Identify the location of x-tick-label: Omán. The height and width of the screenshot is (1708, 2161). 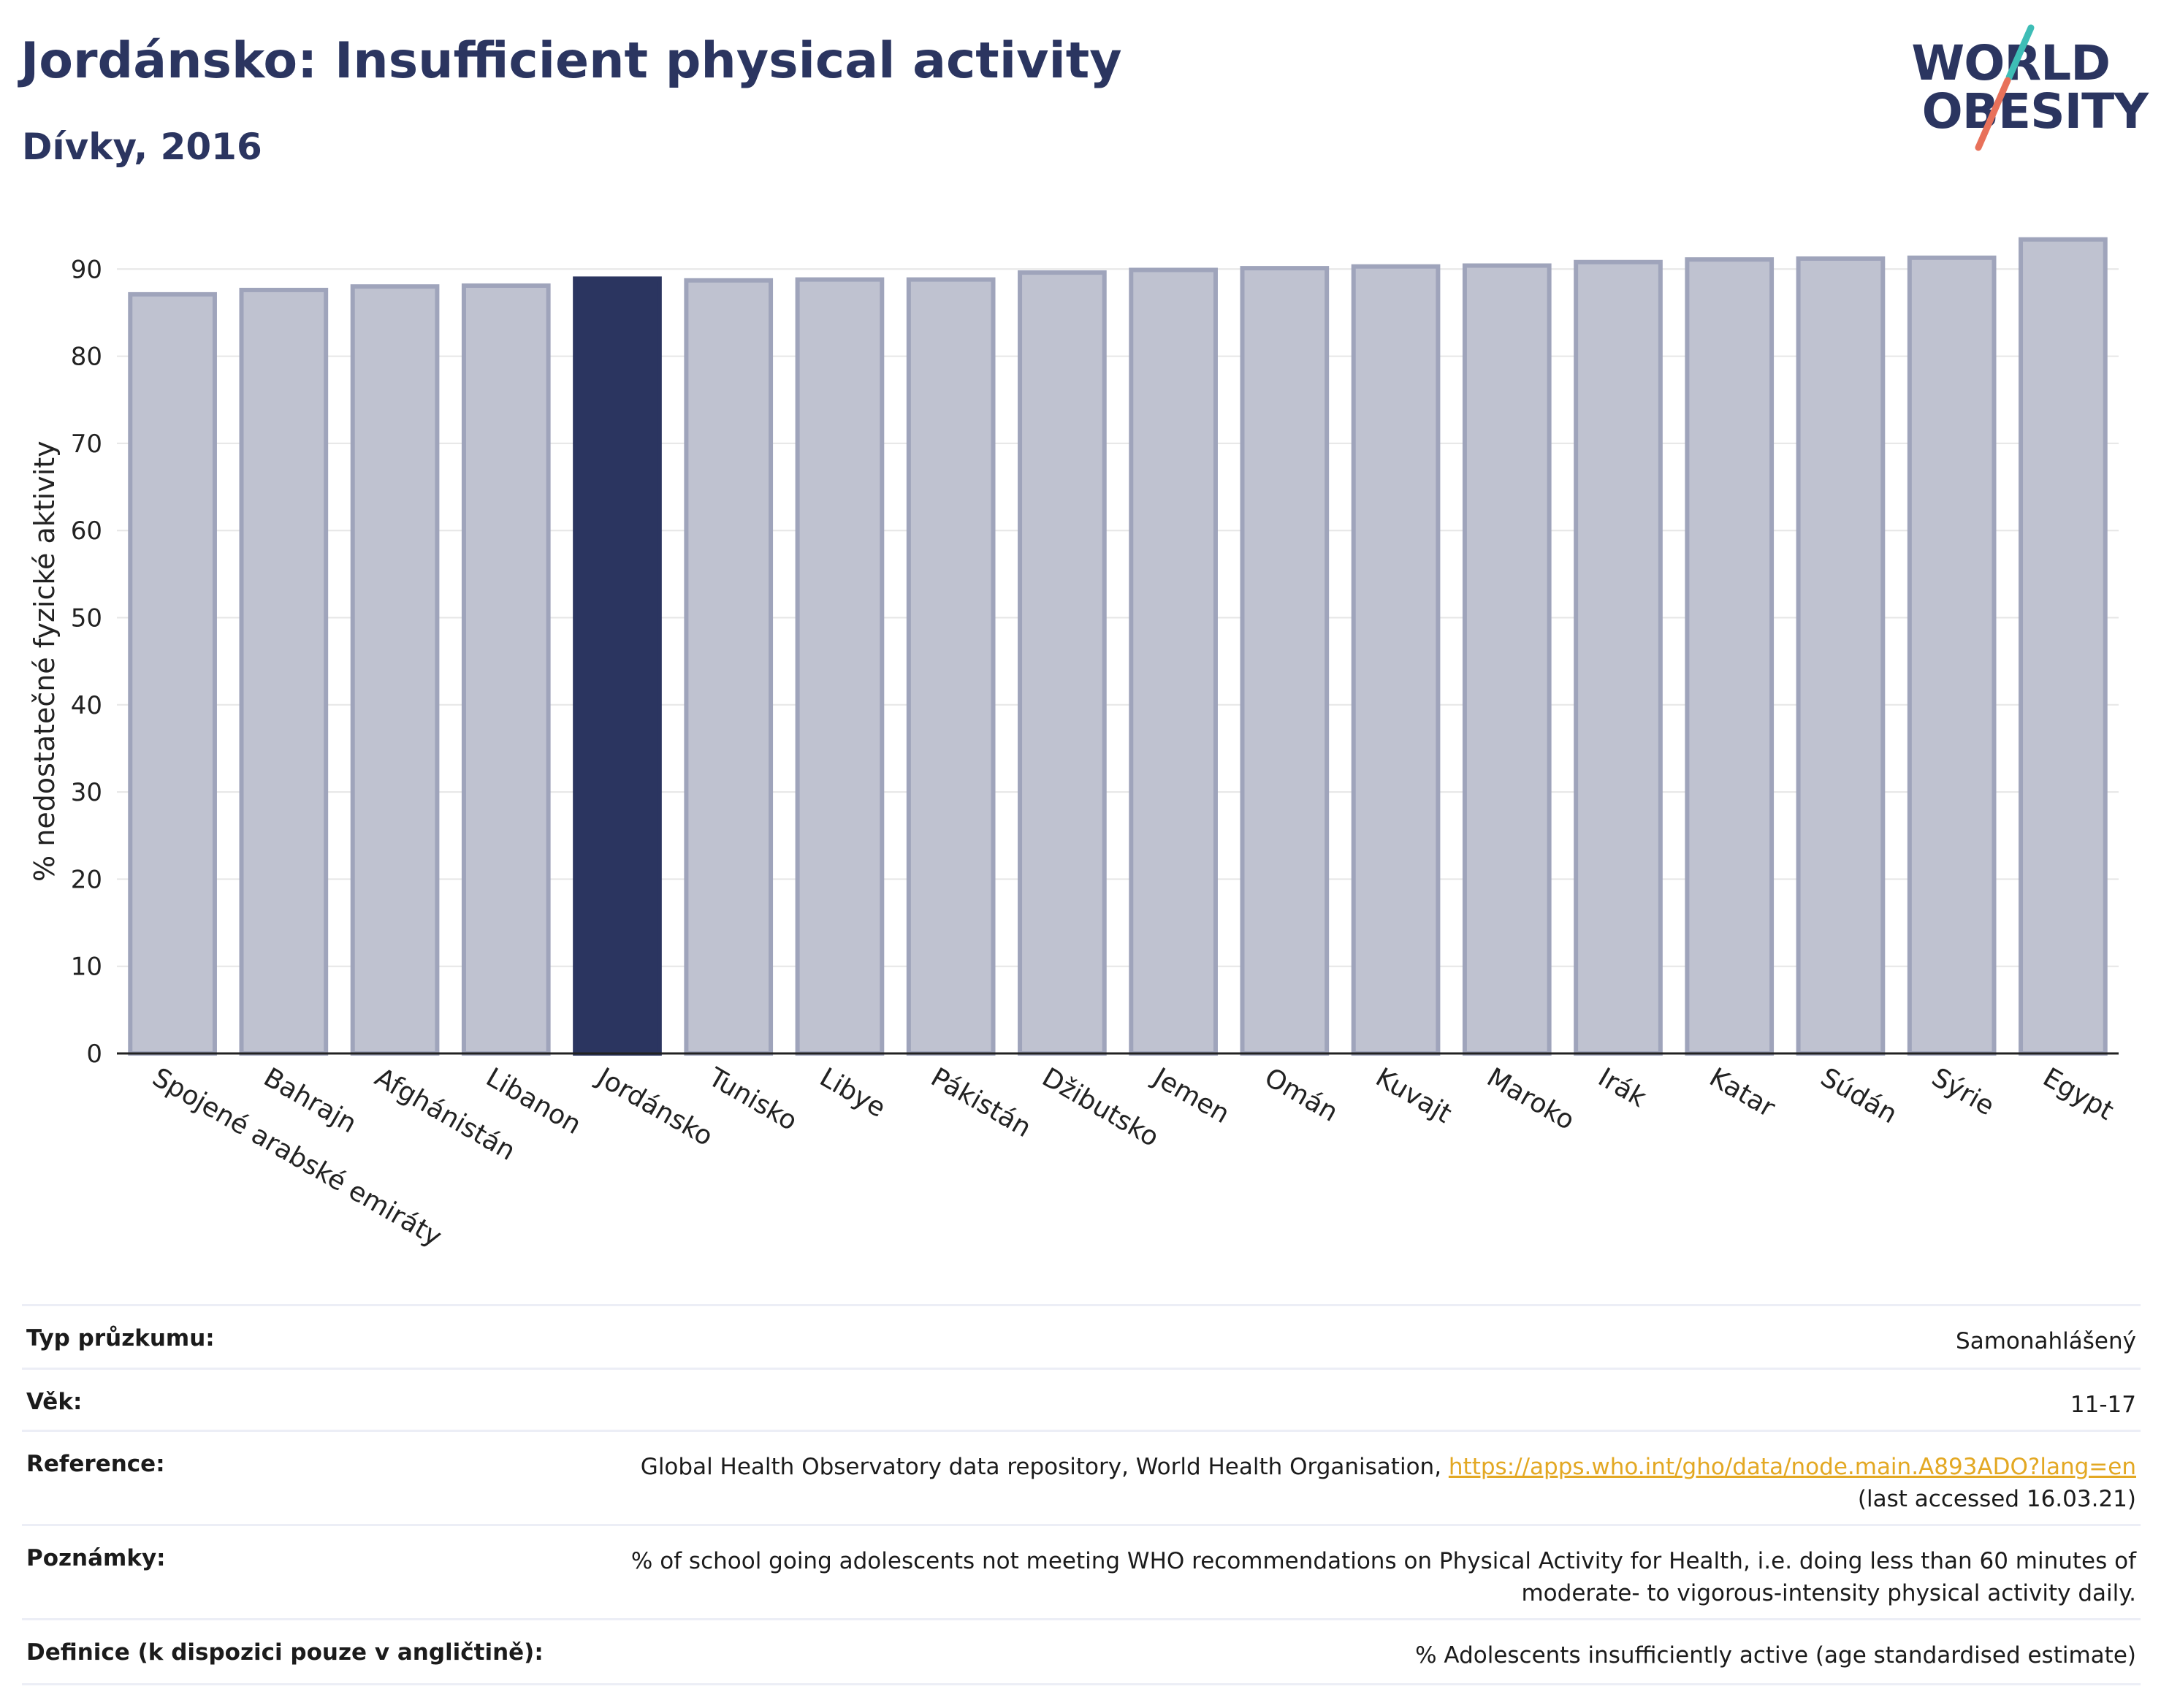
(1301, 1095).